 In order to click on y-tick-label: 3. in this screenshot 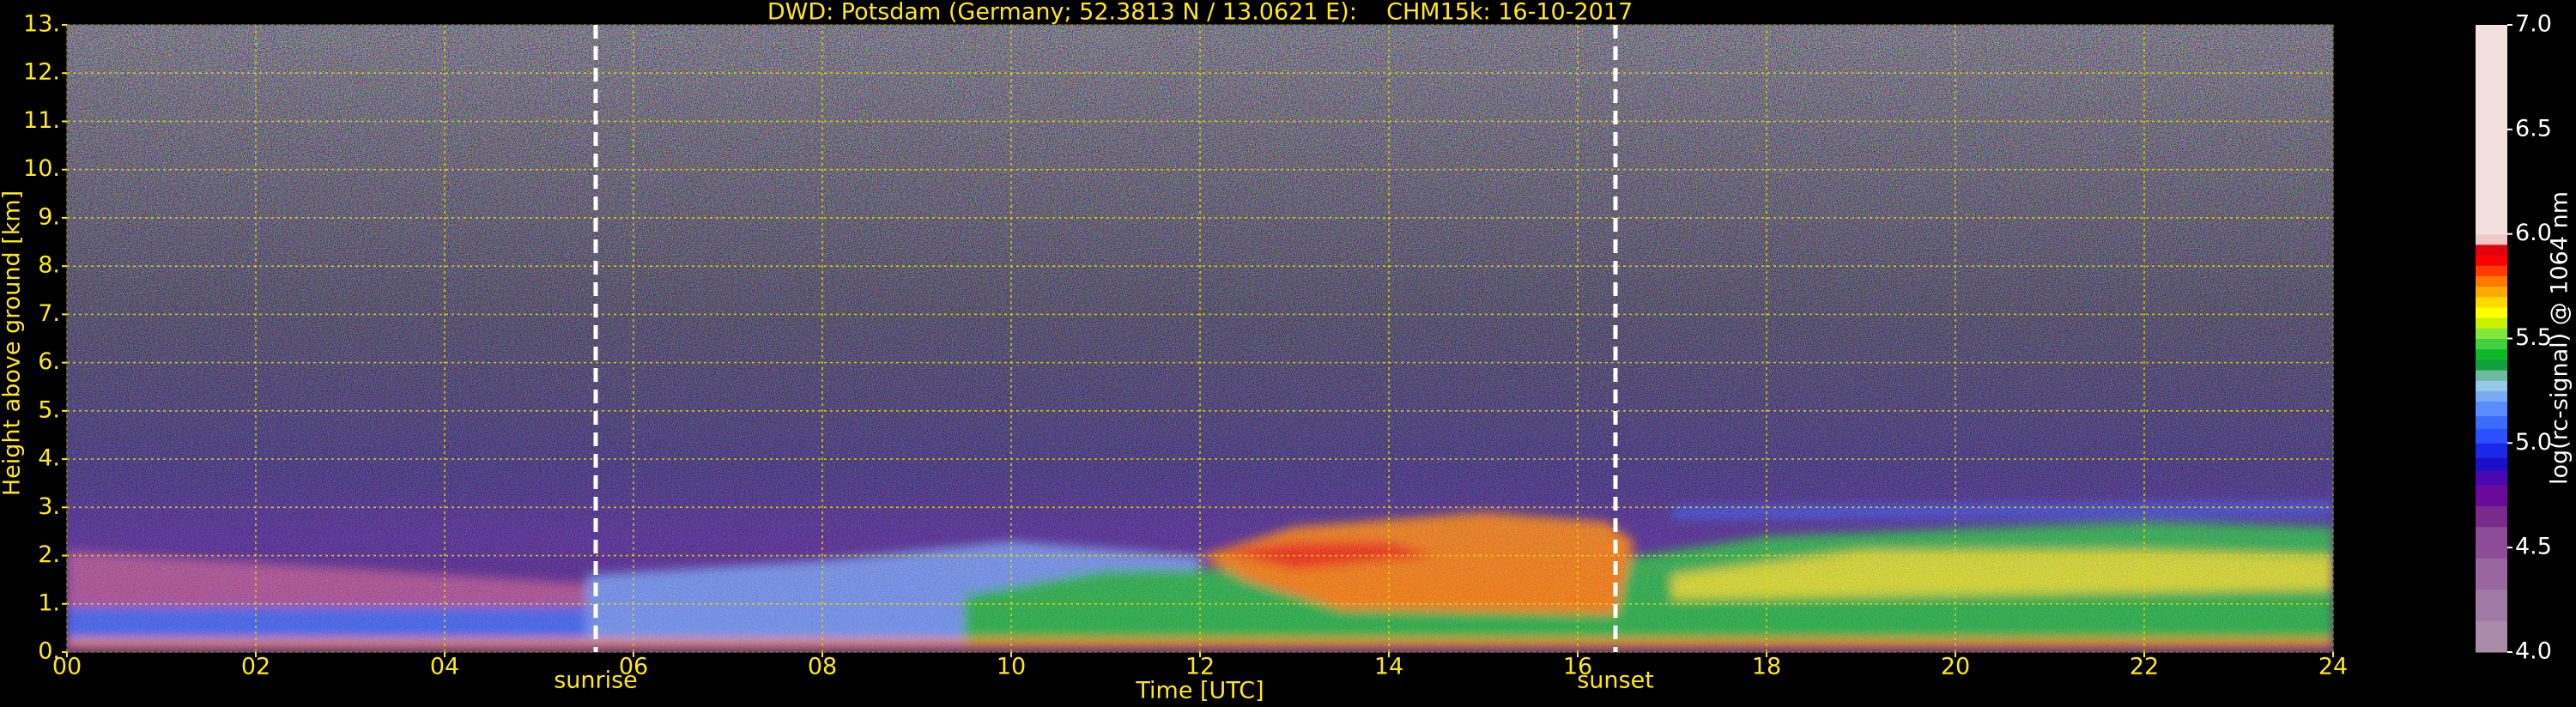, I will do `click(49, 507)`.